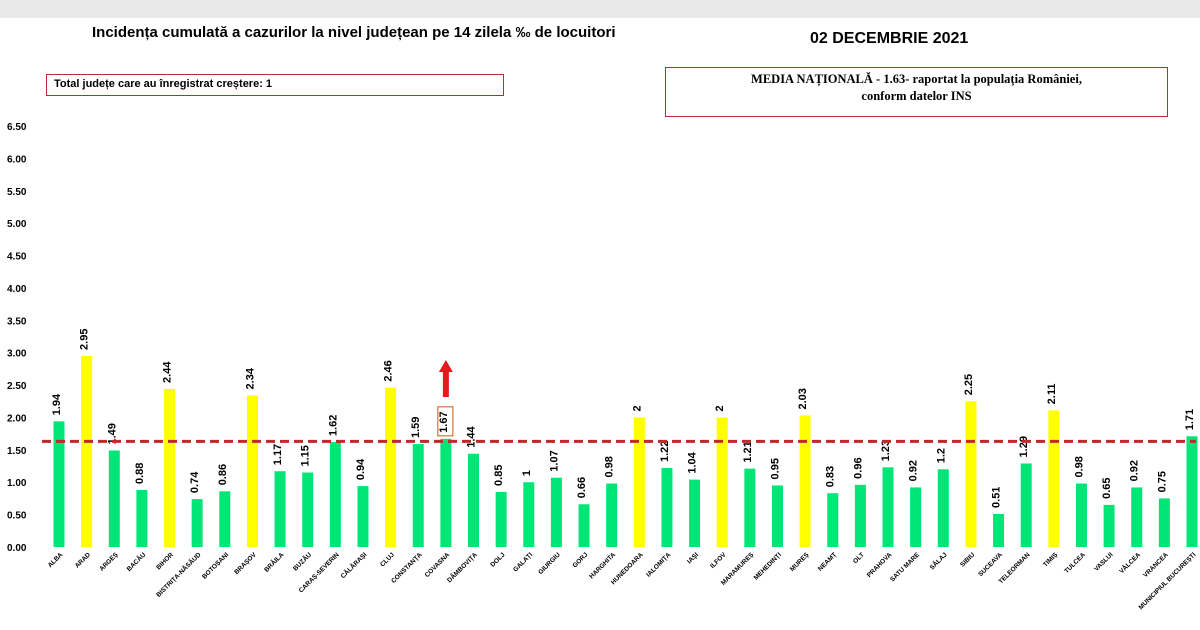  What do you see at coordinates (17, 192) in the screenshot?
I see `y-tick-label: 5.50` at bounding box center [17, 192].